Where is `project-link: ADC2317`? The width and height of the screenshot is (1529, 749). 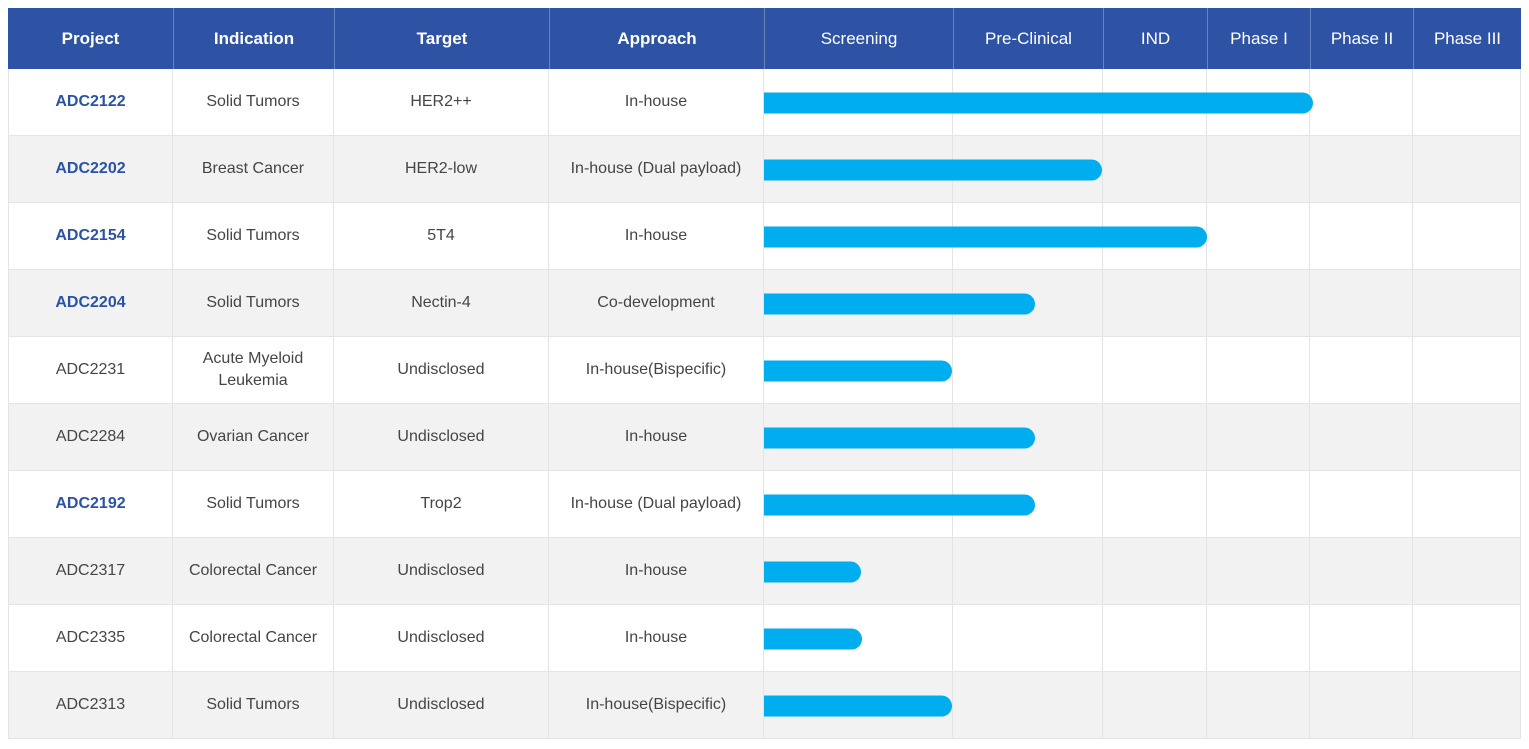
project-link: ADC2317 is located at coordinates (90, 571).